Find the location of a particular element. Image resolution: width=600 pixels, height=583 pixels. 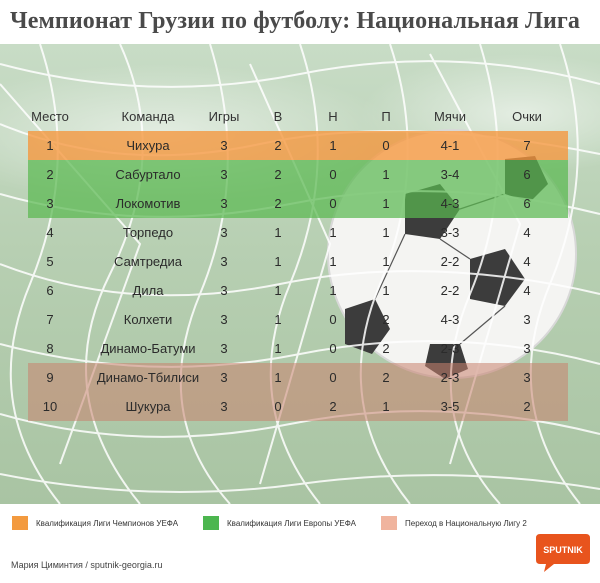

table-row: 5 Самтредиа 3 1 1 1 2-2 4 is located at coordinates (298, 261).